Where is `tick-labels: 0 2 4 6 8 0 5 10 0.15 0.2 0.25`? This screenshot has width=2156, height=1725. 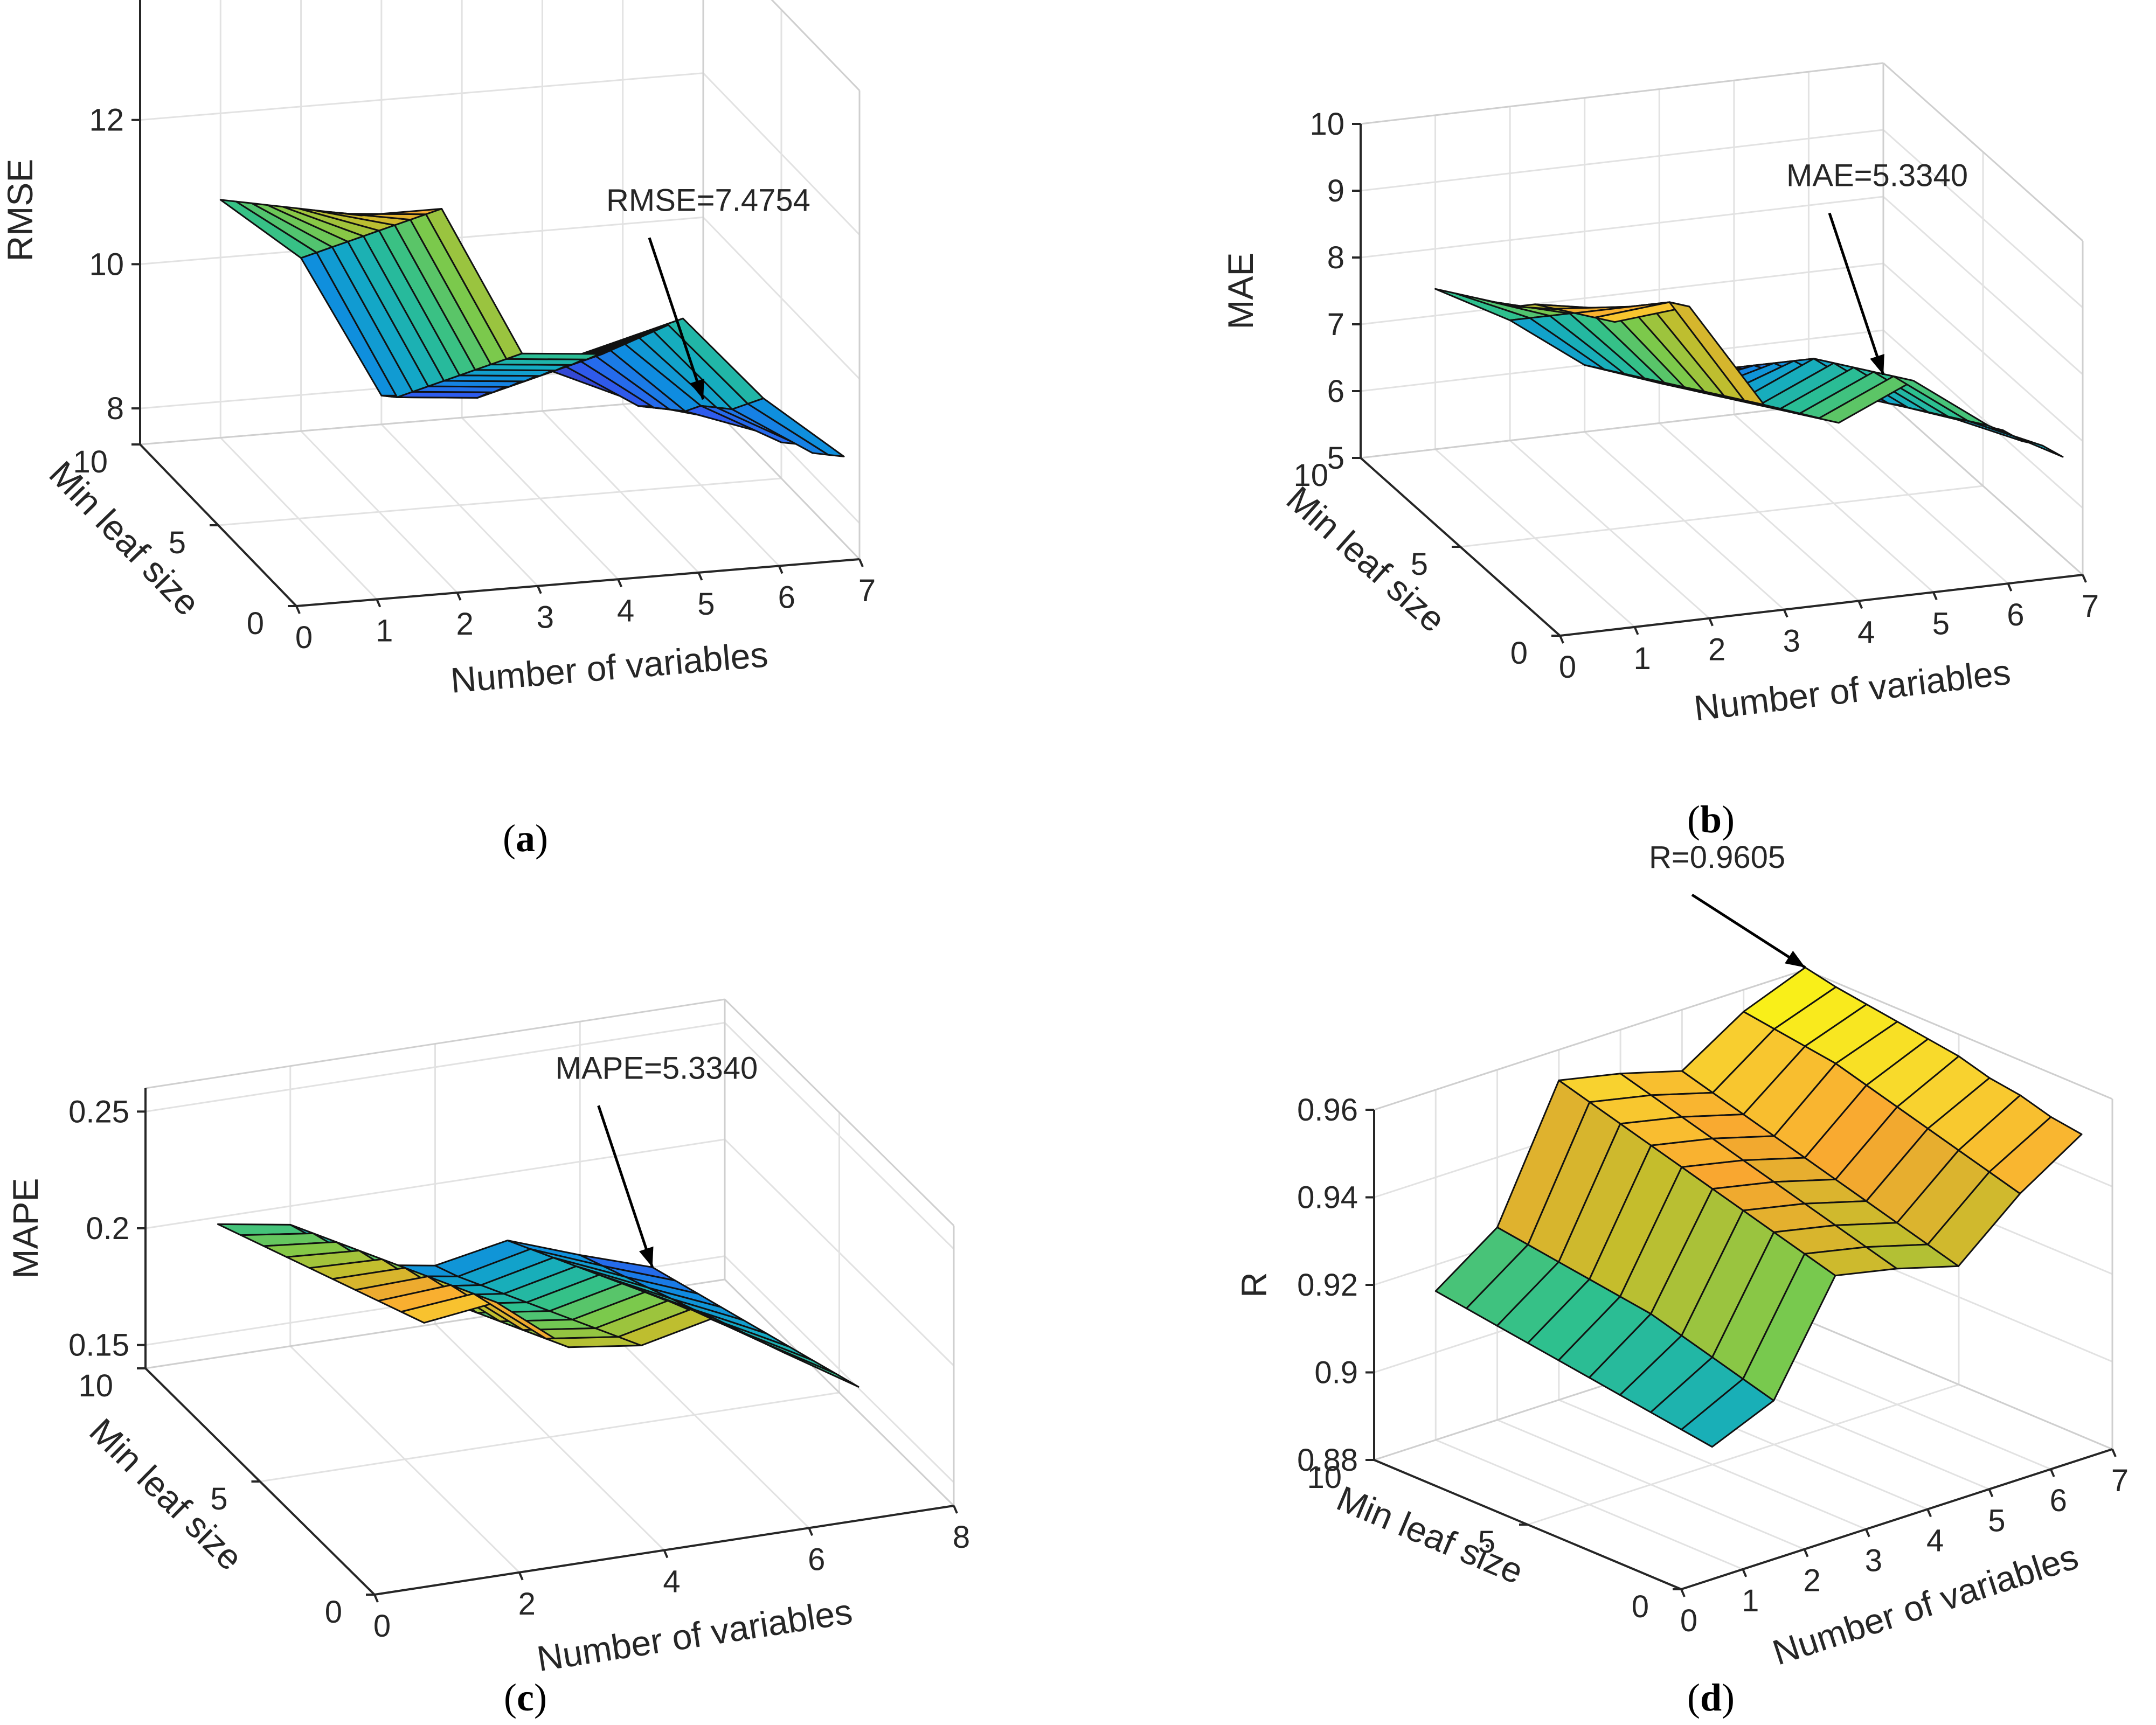 tick-labels: 0 2 4 6 8 0 5 10 0.15 0.2 0.25 is located at coordinates (519, 1369).